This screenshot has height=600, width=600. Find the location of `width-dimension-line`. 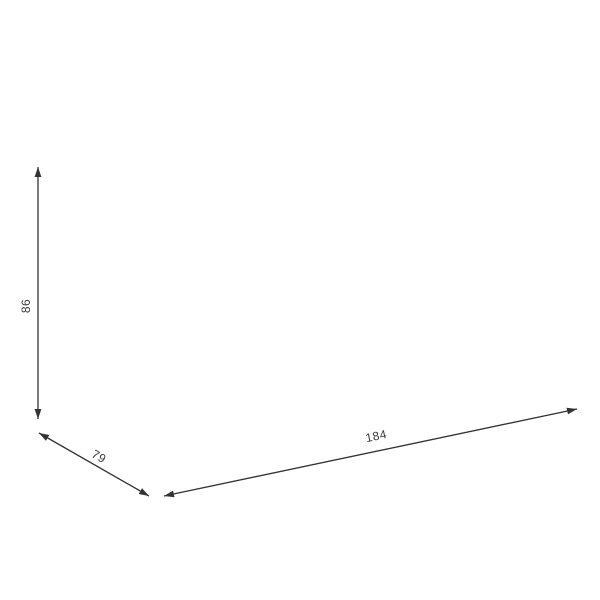

width-dimension-line is located at coordinates (370, 452).